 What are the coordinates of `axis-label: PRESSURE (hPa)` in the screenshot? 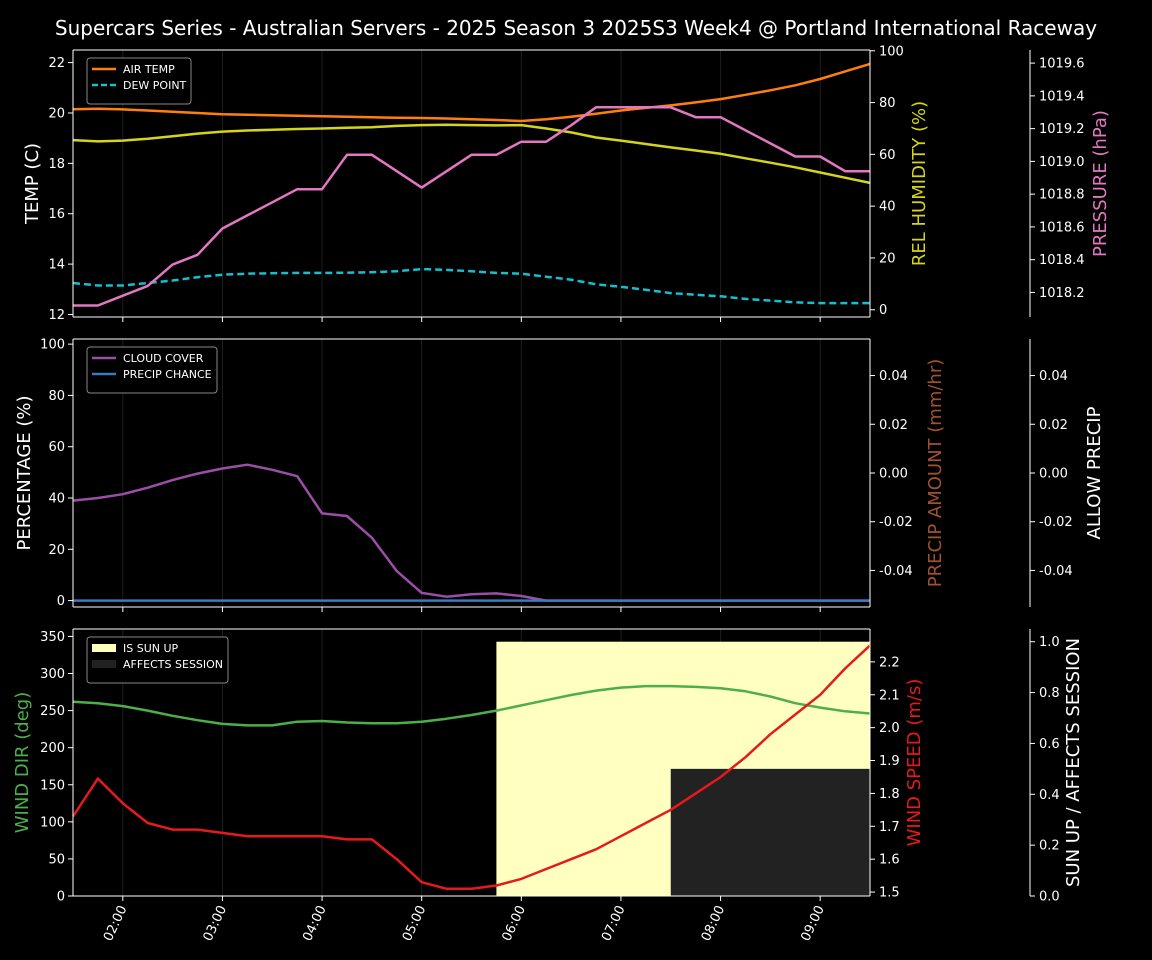 It's located at (1100, 183).